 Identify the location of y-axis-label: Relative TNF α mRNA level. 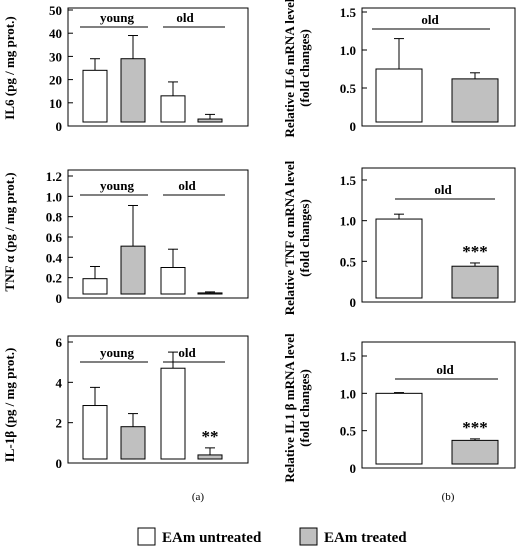
(289, 237).